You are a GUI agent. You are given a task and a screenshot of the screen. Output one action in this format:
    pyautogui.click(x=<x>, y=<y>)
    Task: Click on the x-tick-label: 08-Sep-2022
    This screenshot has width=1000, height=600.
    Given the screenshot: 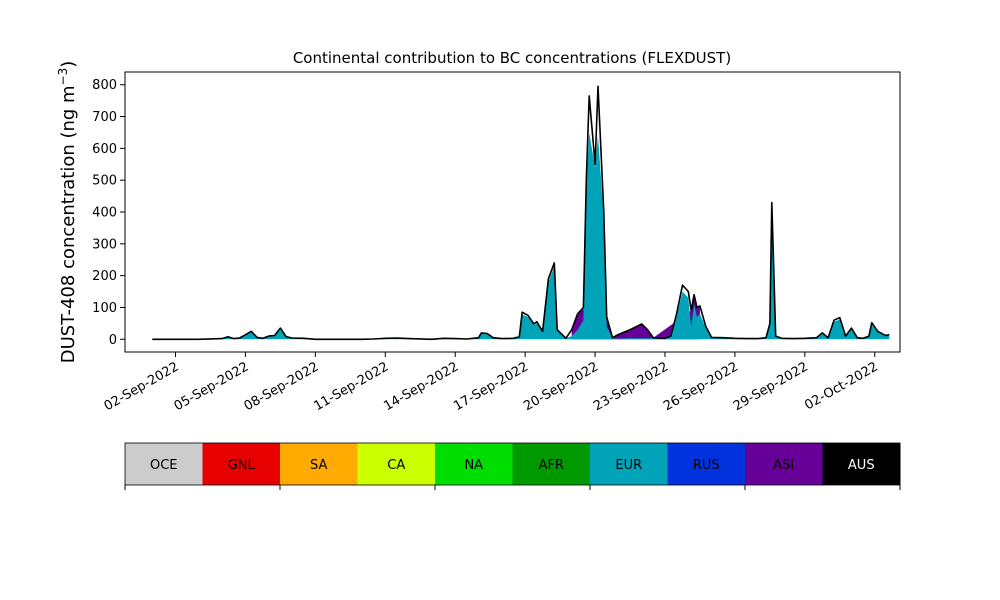 What is the action you would take?
    pyautogui.click(x=282, y=386)
    